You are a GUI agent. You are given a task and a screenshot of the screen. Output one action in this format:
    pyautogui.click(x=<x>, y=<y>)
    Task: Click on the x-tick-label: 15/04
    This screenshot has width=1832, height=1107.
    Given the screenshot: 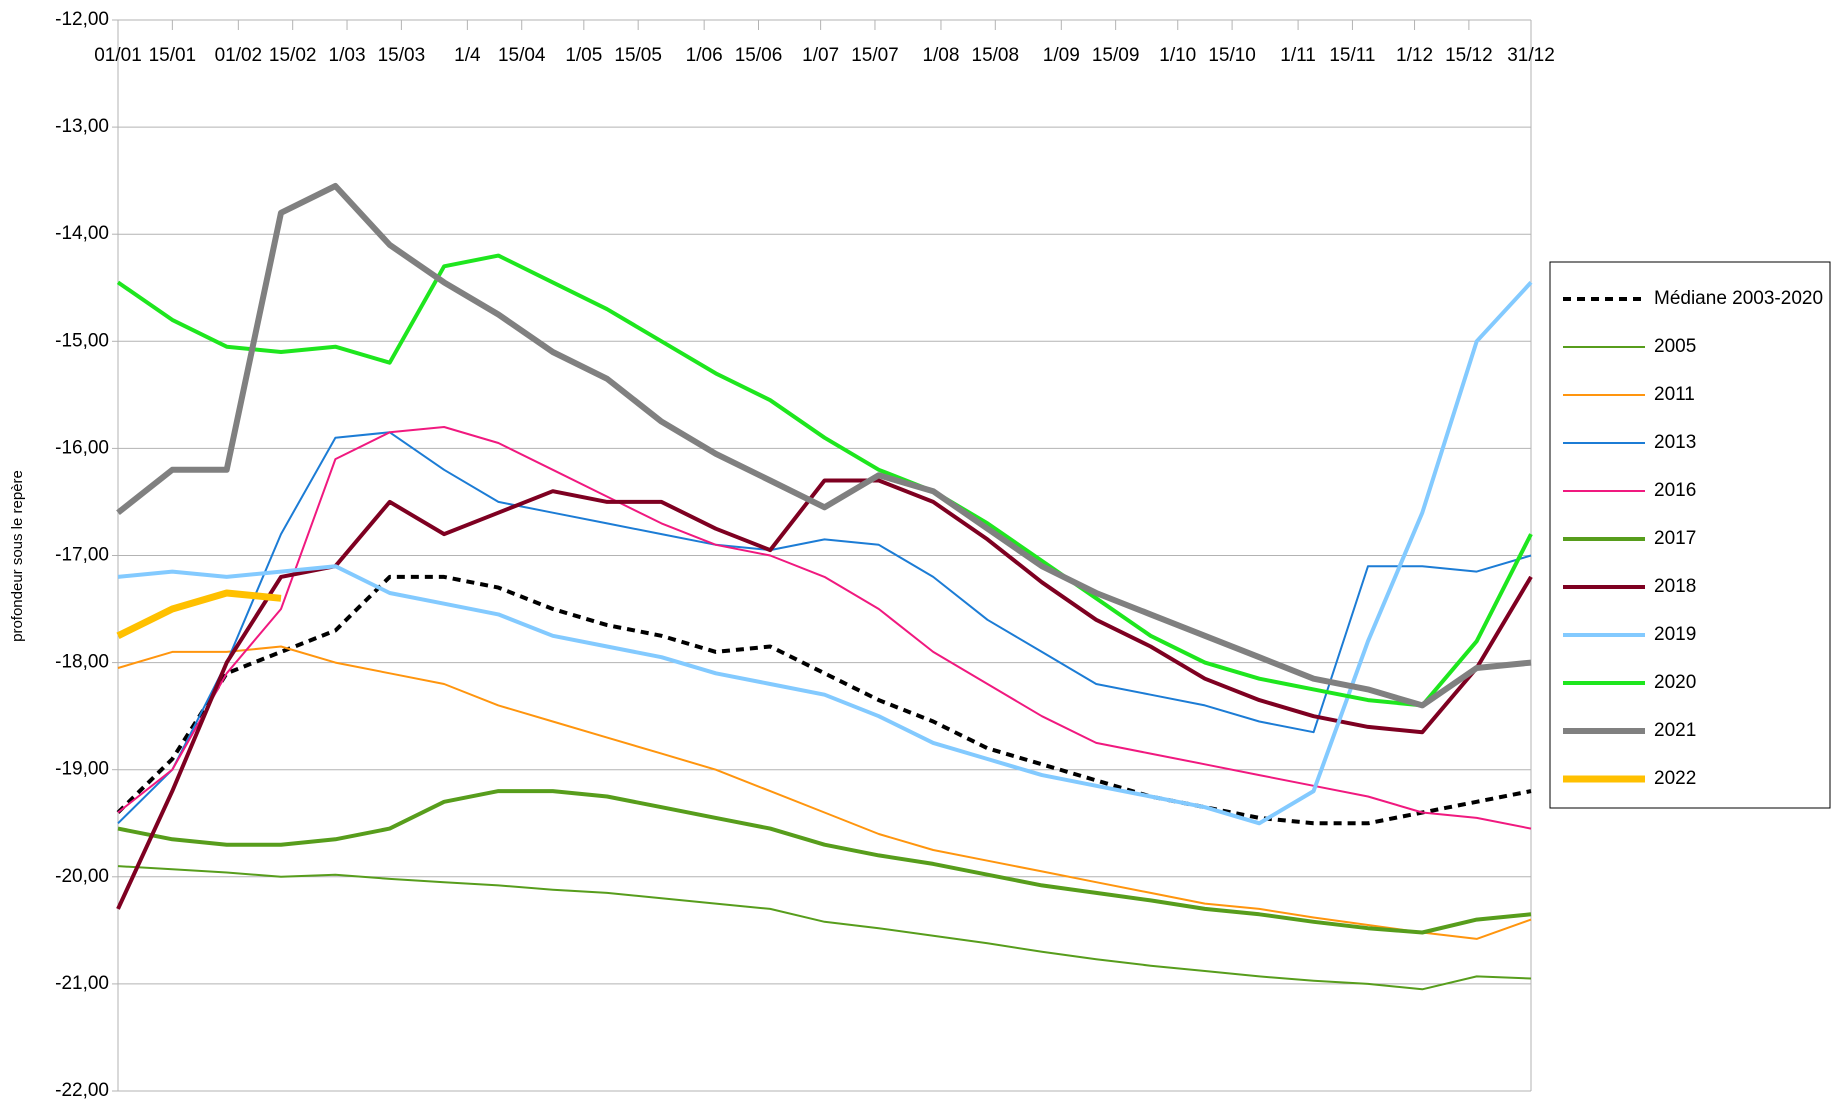 What is the action you would take?
    pyautogui.click(x=522, y=55)
    